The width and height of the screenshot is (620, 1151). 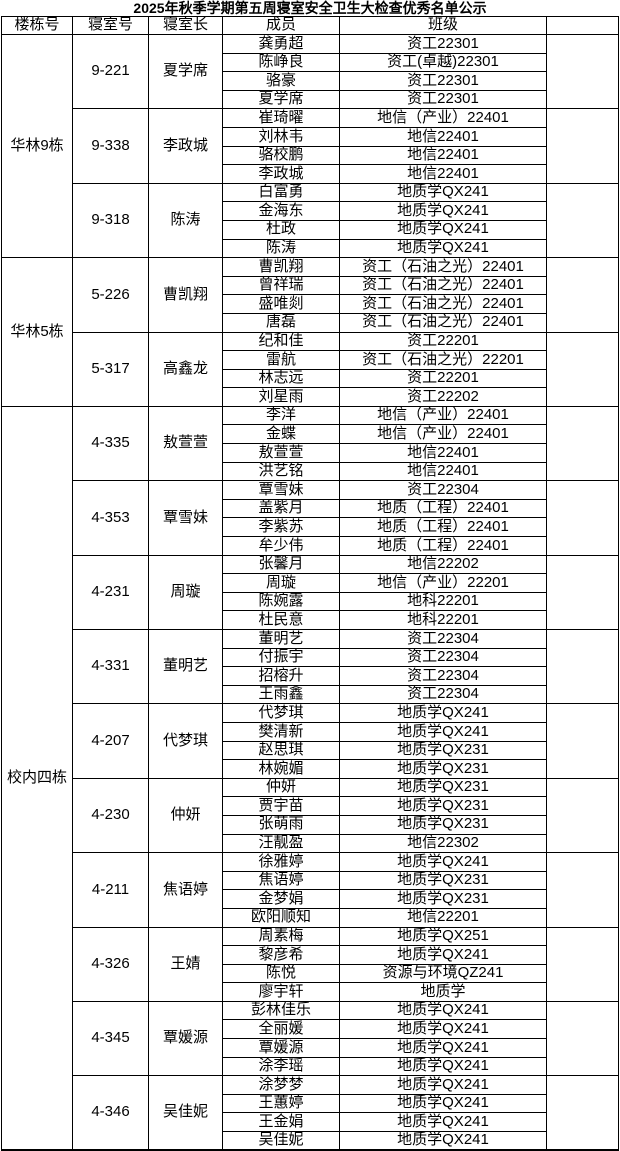 I want to click on member-name-cell: 仲妍, so click(x=281, y=787).